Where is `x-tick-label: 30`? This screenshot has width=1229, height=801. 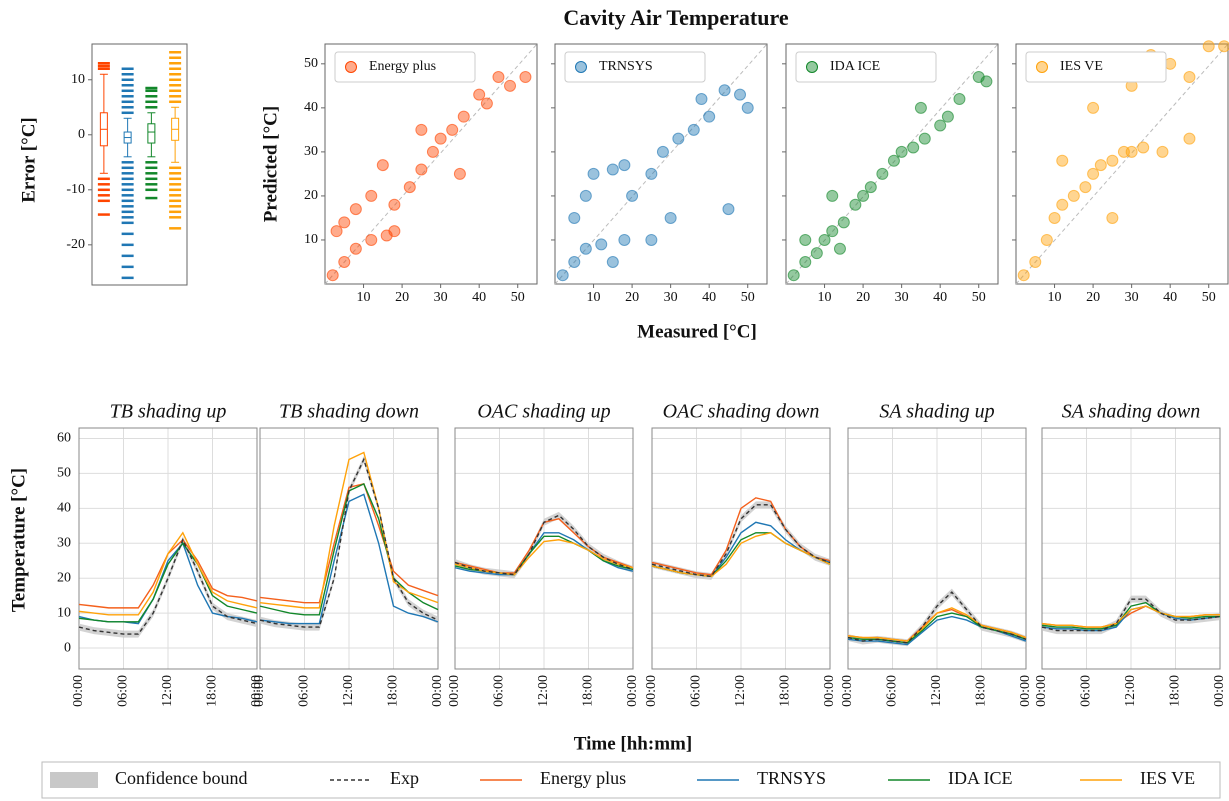
x-tick-label: 30 is located at coordinates (671, 297).